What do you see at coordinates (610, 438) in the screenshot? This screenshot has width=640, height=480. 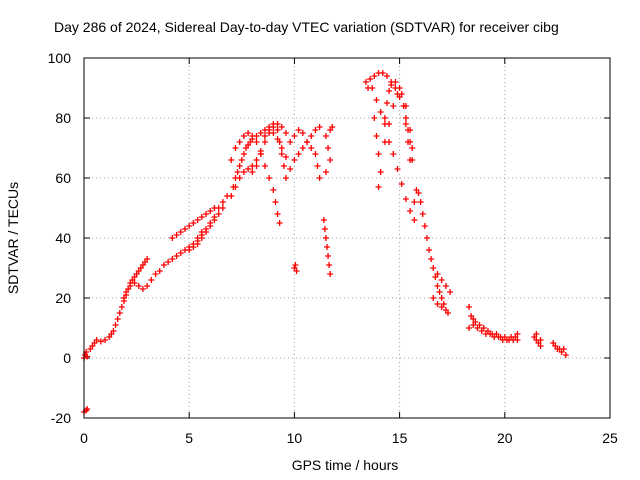 I see `x-tick-label: 25` at bounding box center [610, 438].